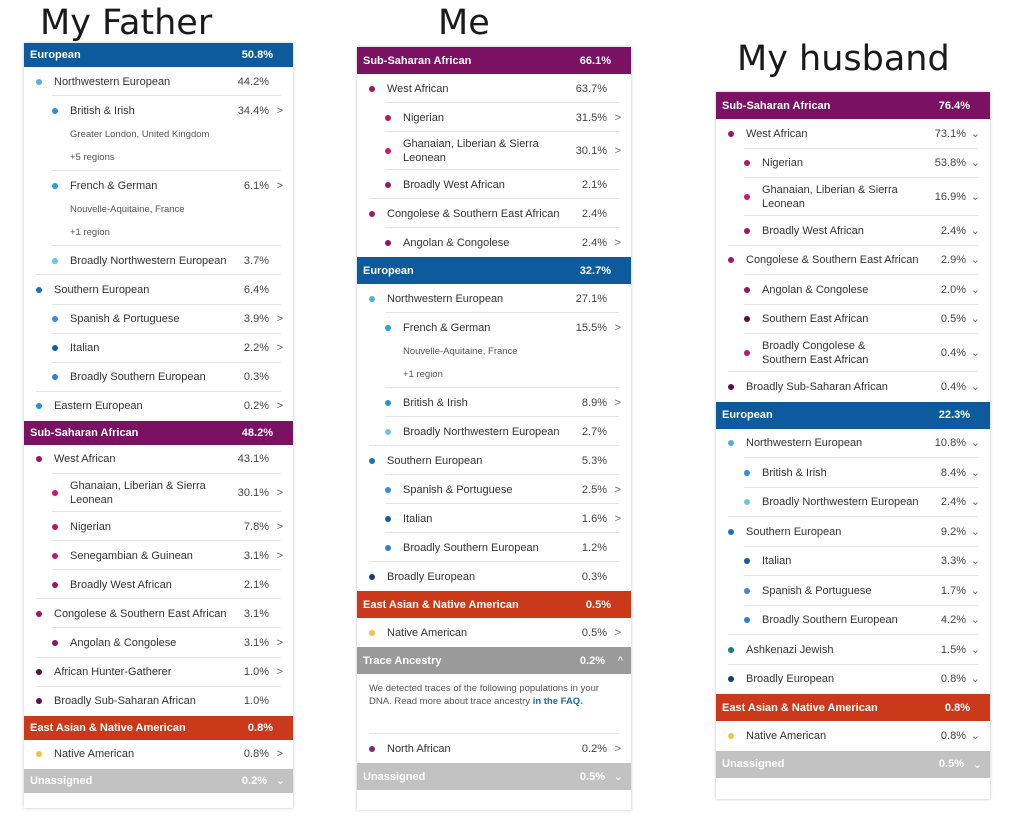 Image resolution: width=1024 pixels, height=819 pixels. I want to click on ashkenazi-jewish-row: Ashkenazi Jewish 1.5% ⌄, so click(853, 650).